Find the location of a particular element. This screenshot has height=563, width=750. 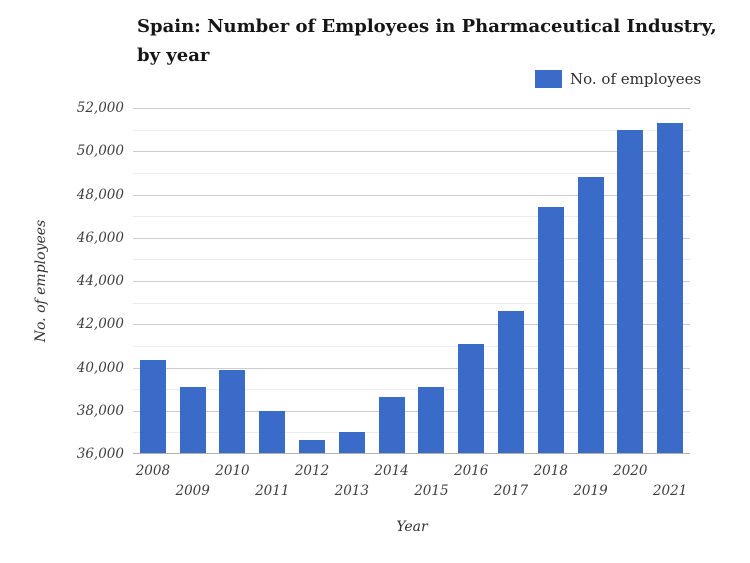

x-tick-label: 2021 is located at coordinates (670, 491).